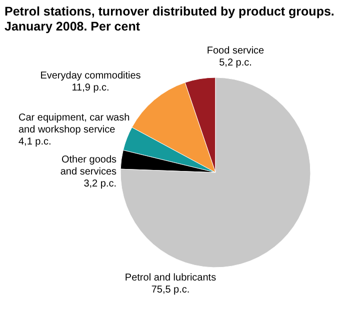 The width and height of the screenshot is (362, 322). Describe the element at coordinates (90, 76) in the screenshot. I see `slice-label: Everyday commodities` at that location.